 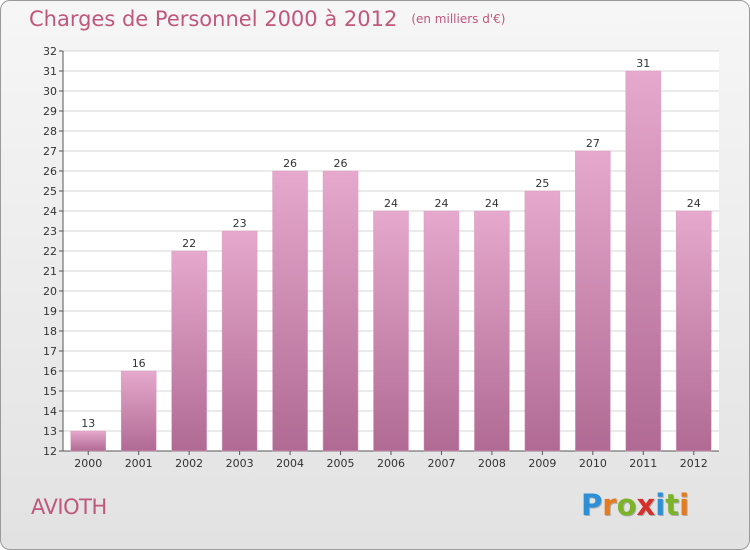 I want to click on bar-value-label: 27, so click(x=593, y=143).